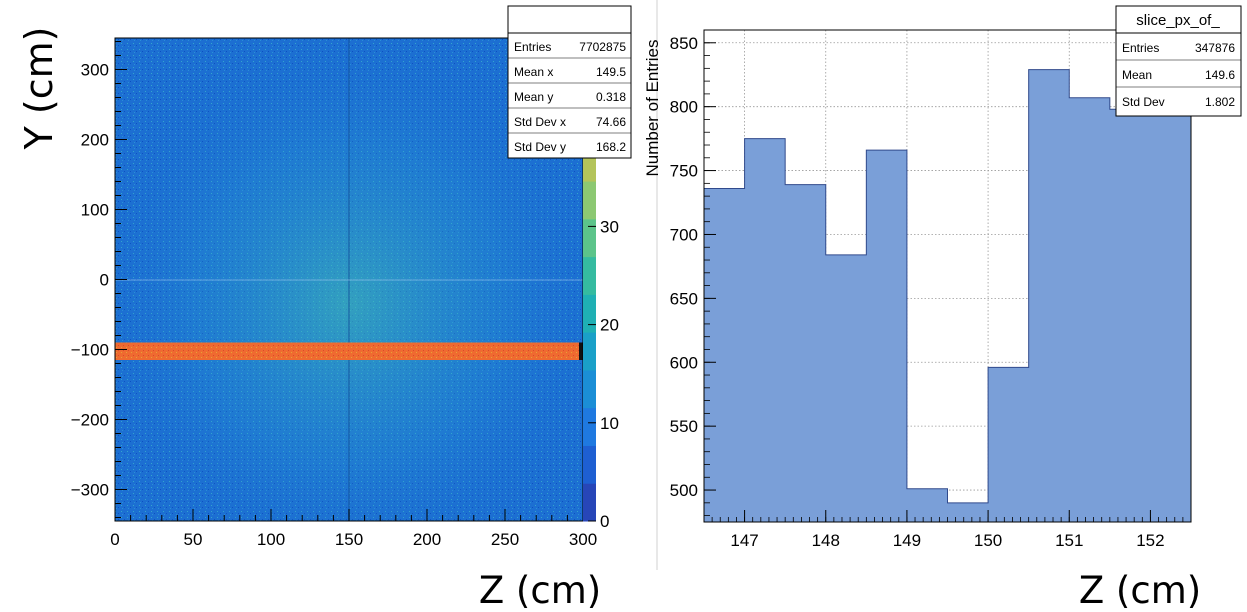 The image size is (1247, 612). I want to click on x-tick-label: 149, so click(907, 540).